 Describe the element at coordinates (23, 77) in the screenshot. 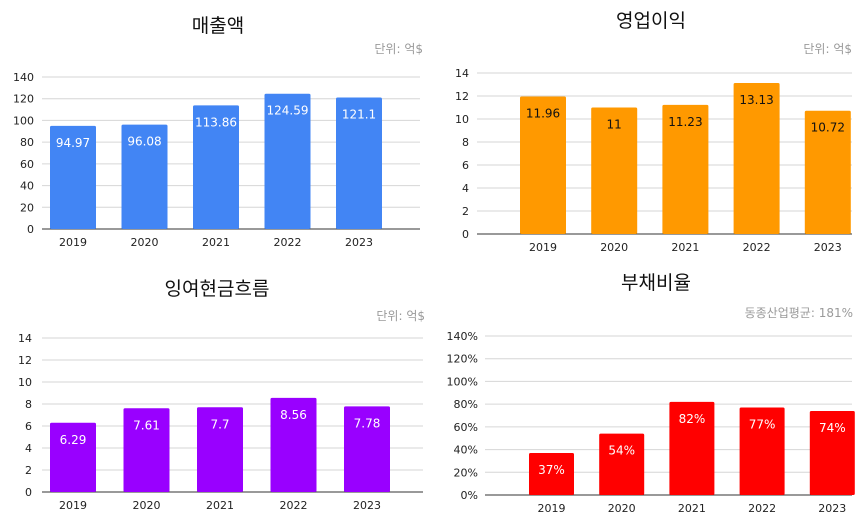

I see `y-tick-label: 140` at that location.